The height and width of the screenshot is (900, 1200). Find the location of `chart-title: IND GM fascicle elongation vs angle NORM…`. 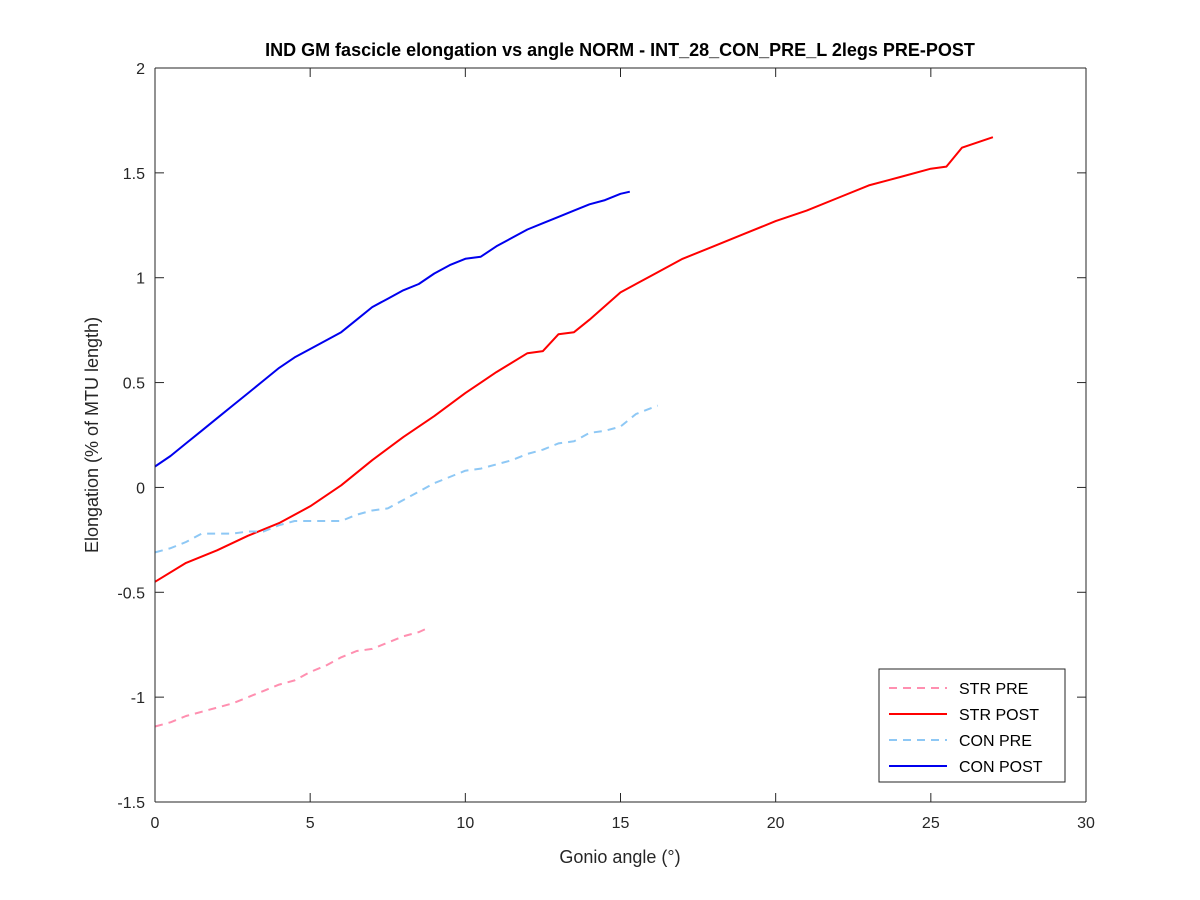

chart-title: IND GM fascicle elongation vs angle NORM… is located at coordinates (620, 50).